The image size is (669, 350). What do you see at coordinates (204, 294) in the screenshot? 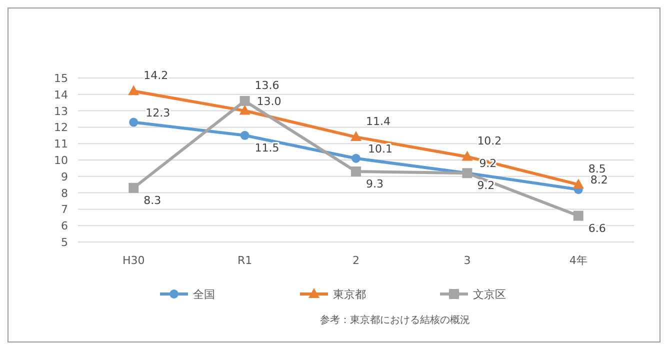
I see `legend-label: 全国` at bounding box center [204, 294].